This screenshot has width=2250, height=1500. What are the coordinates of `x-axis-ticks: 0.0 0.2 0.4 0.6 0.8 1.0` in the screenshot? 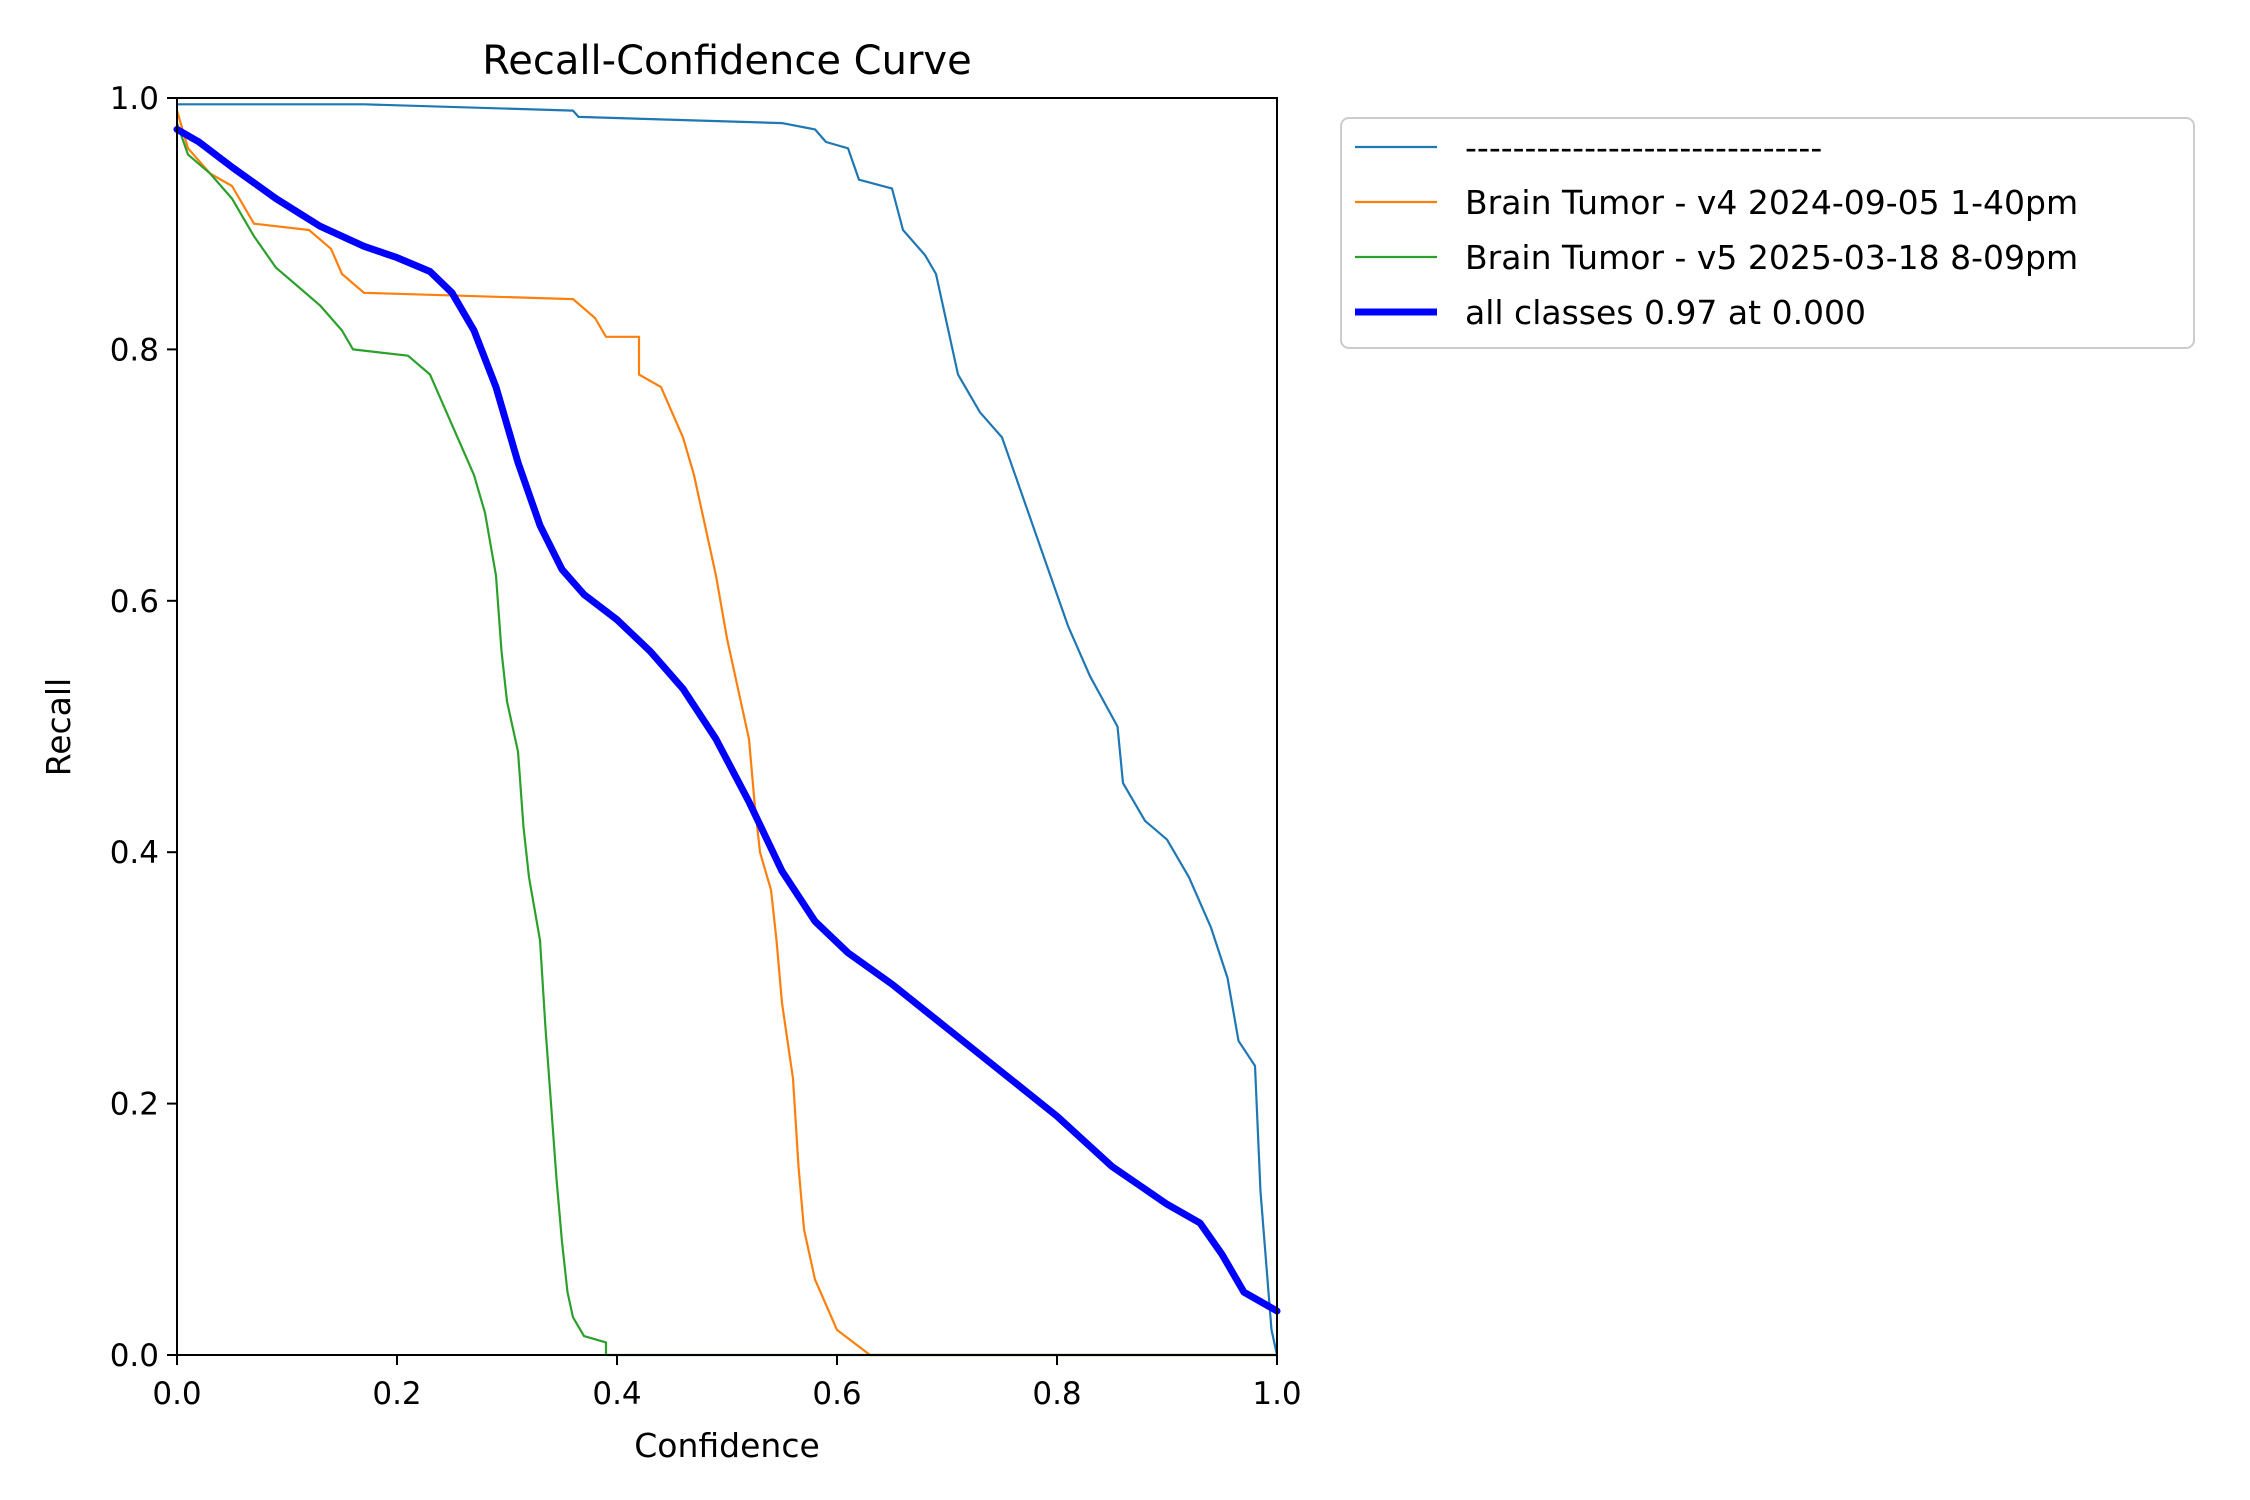 It's located at (727, 1383).